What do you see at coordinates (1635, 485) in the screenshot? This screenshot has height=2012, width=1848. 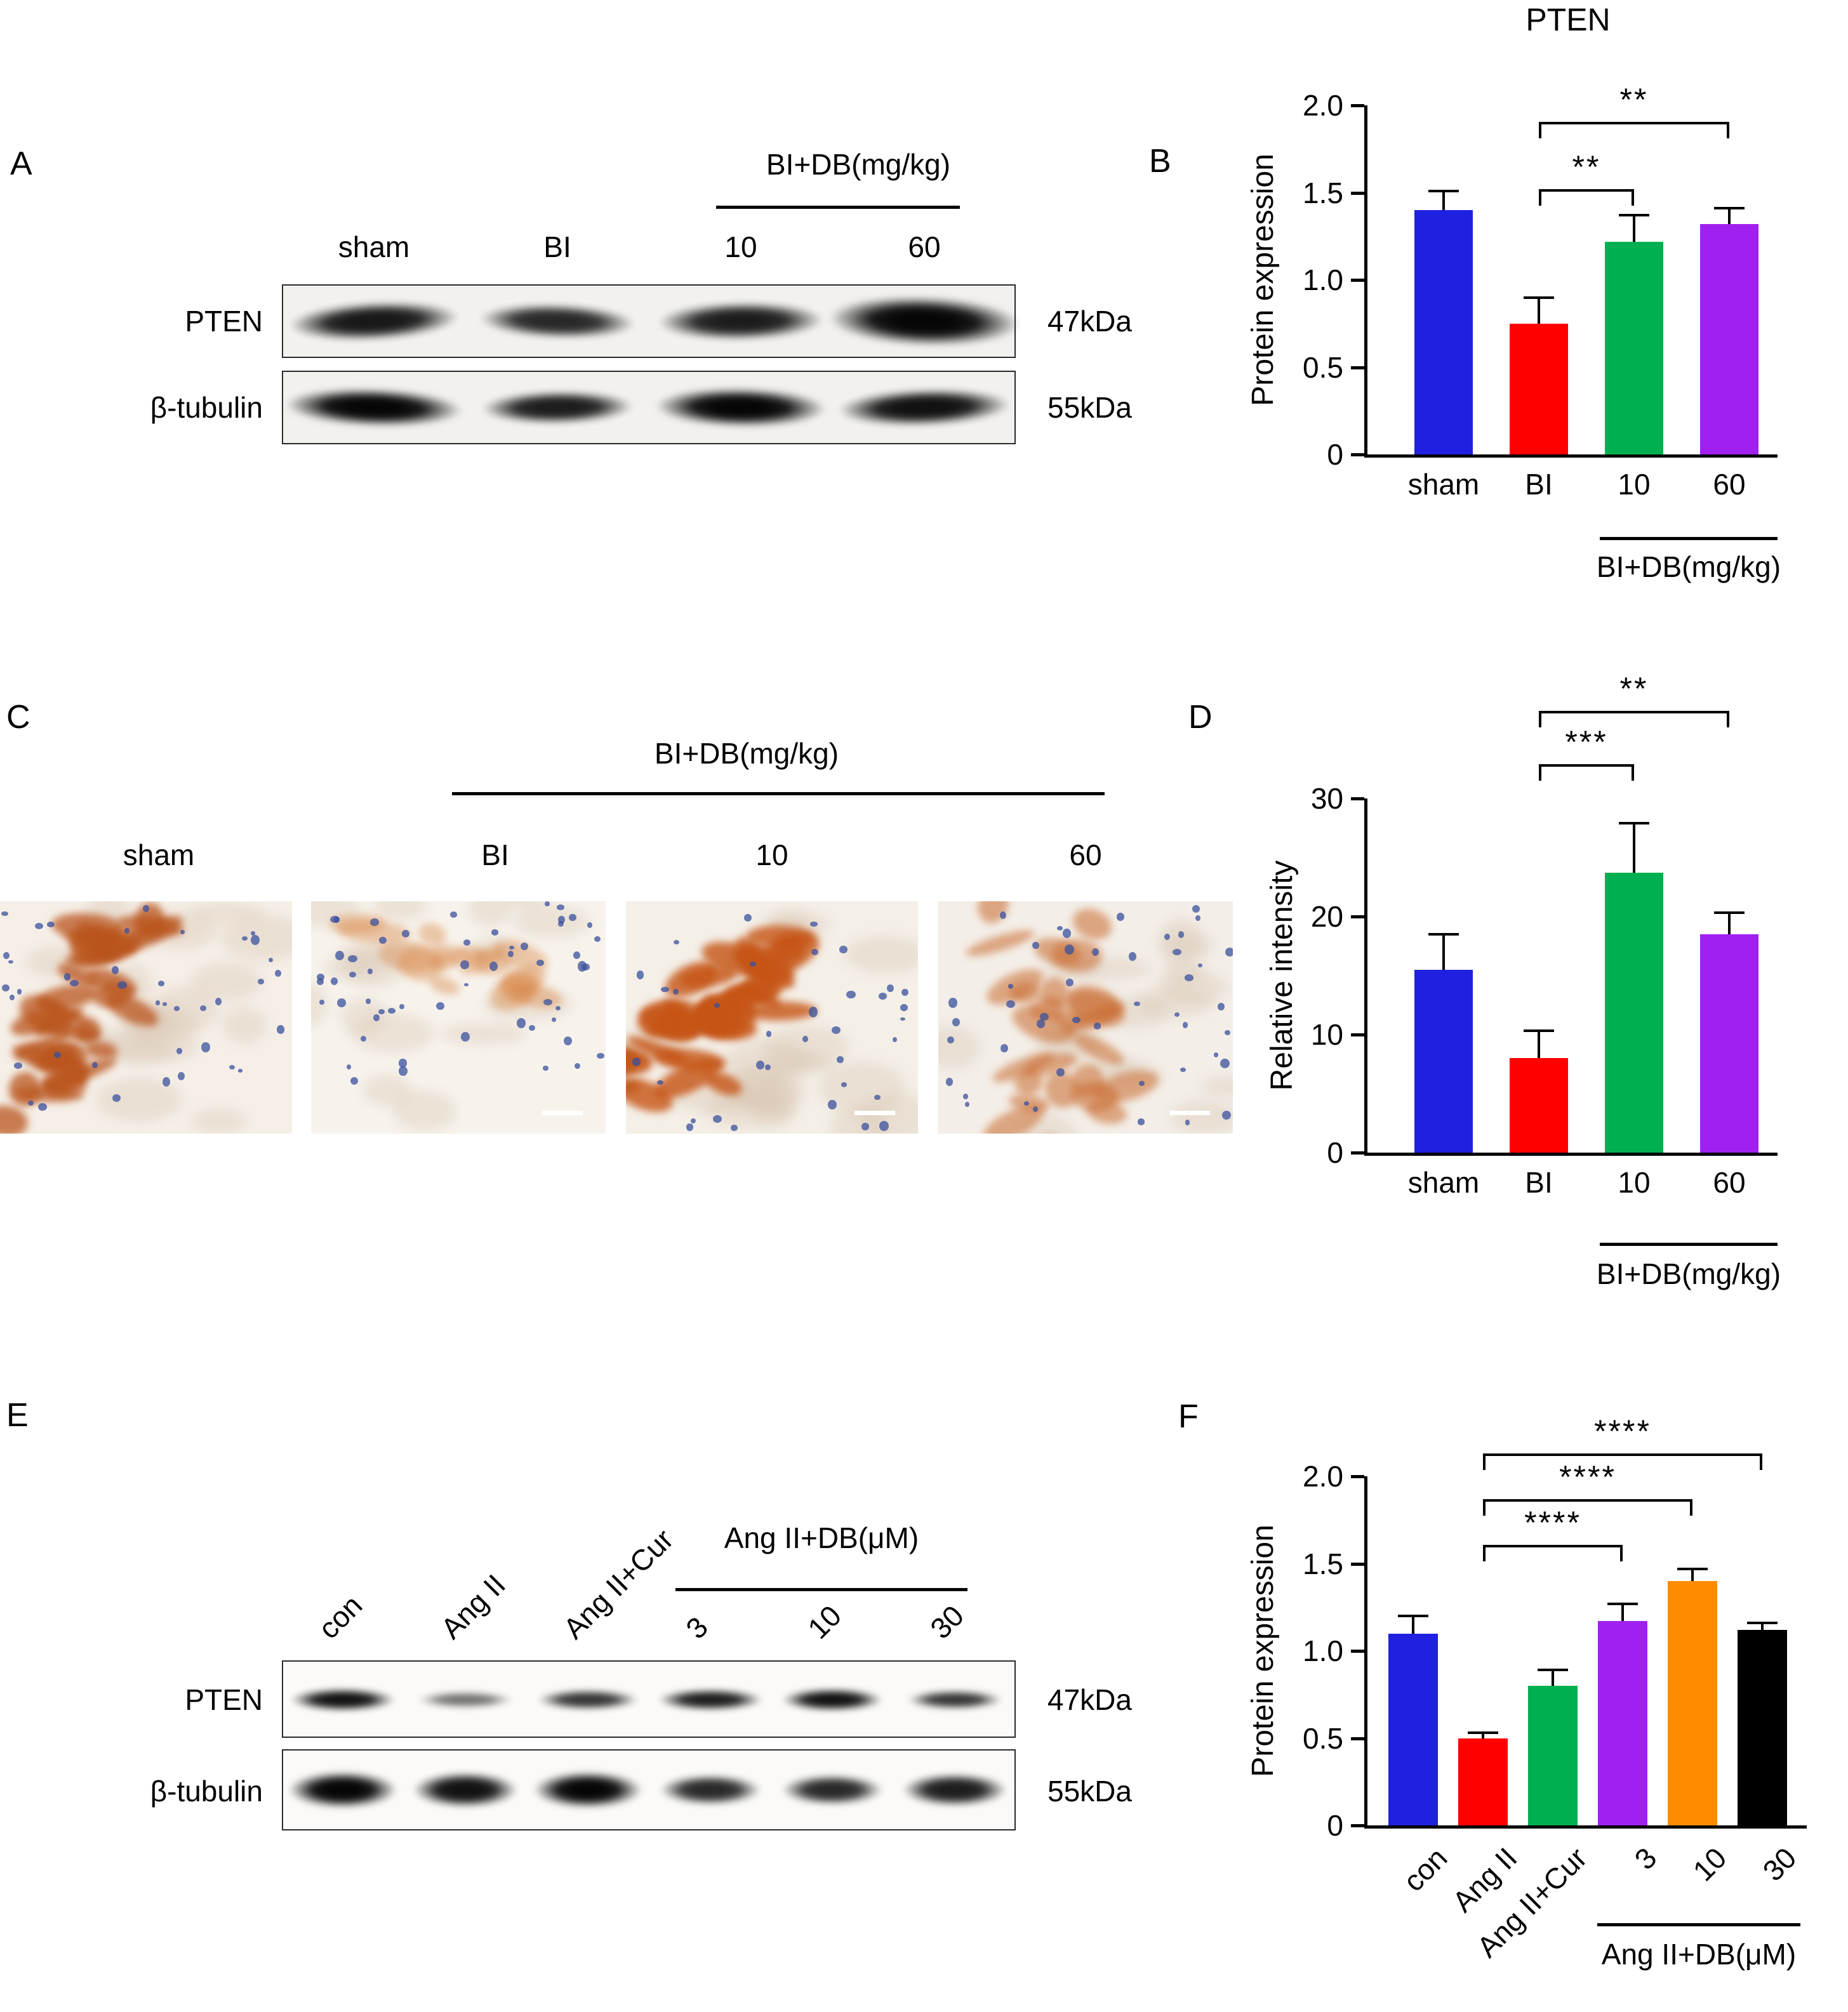 I see `x-tick-label: 10` at bounding box center [1635, 485].